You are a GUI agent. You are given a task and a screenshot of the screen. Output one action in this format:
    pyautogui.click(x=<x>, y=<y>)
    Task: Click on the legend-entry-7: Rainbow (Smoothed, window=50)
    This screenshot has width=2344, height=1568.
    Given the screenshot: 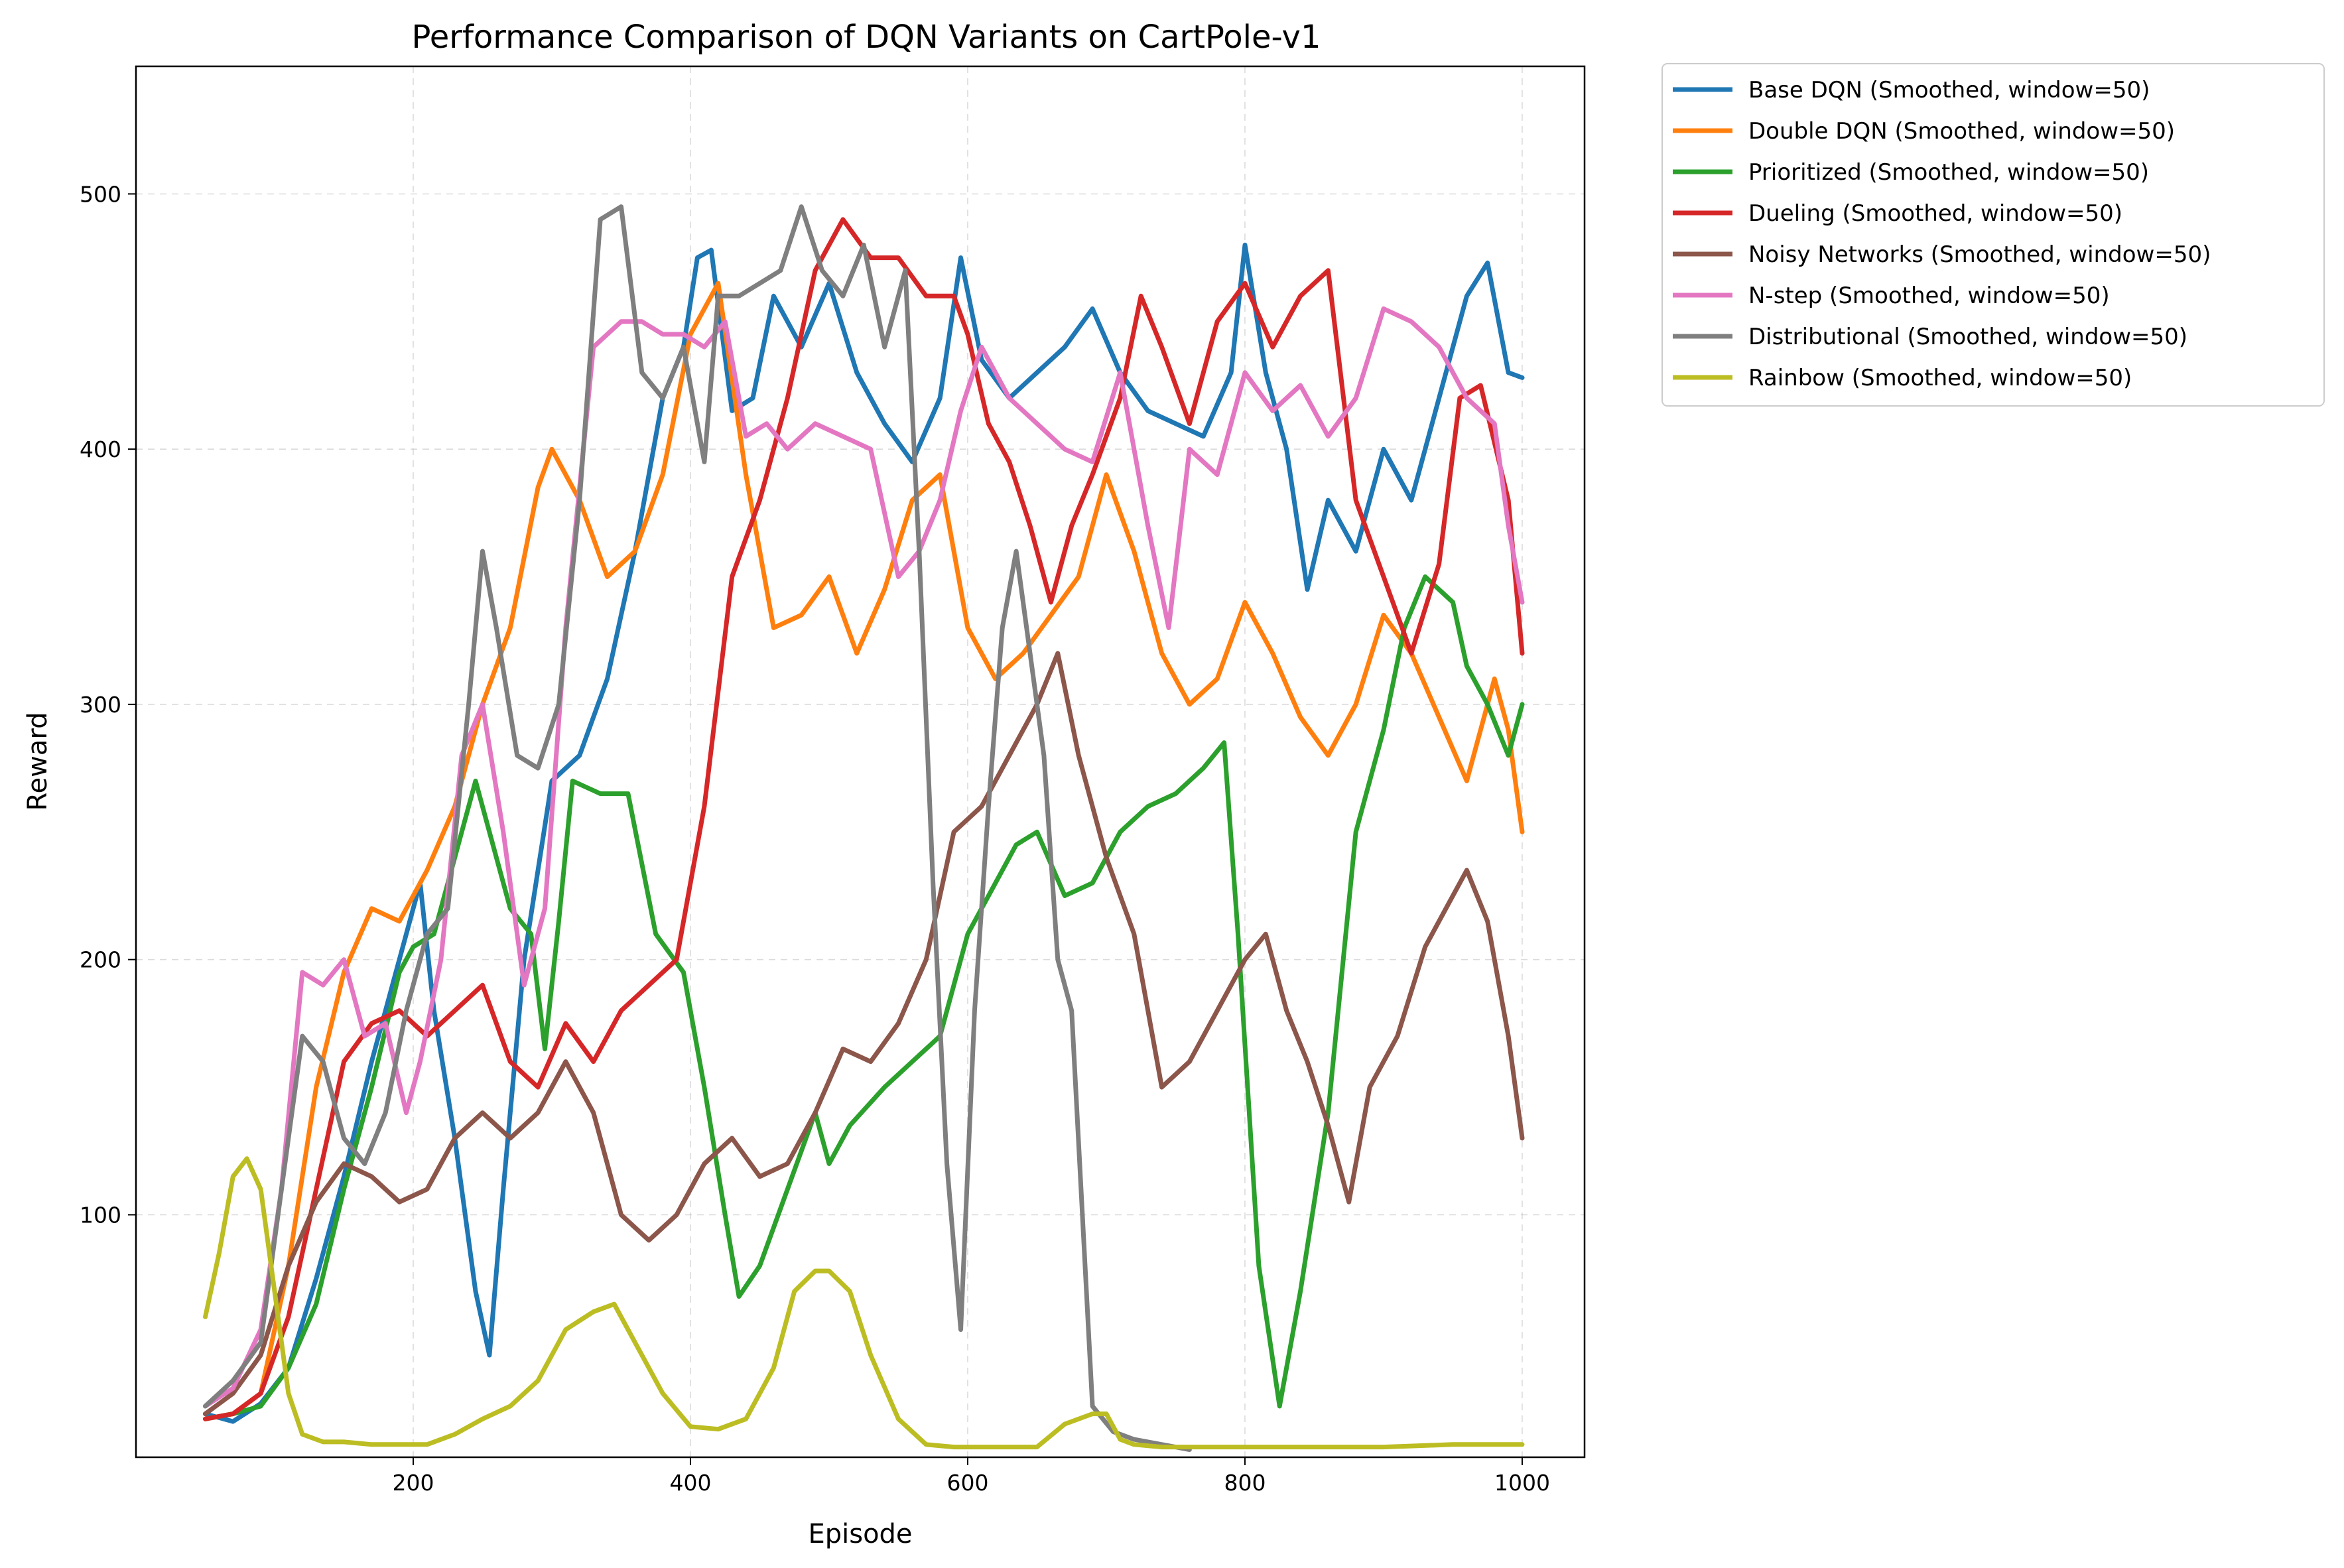 What is the action you would take?
    pyautogui.click(x=1940, y=378)
    